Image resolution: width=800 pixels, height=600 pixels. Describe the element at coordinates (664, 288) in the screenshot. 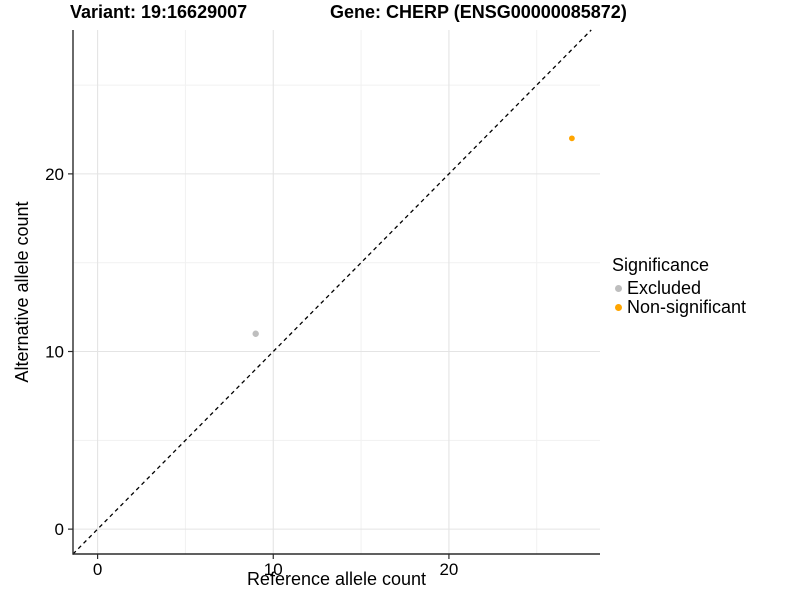

I see `legend-label-excluded: Excluded` at that location.